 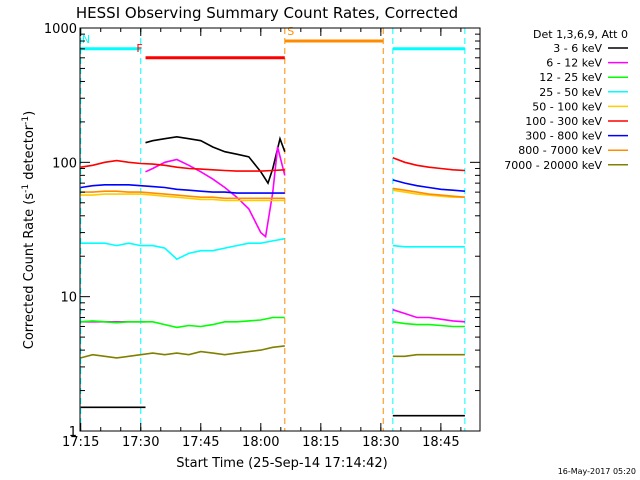 What do you see at coordinates (29, 271) in the screenshot?
I see `y-axis-label-part1: Corrected Count Rate (s` at bounding box center [29, 271].